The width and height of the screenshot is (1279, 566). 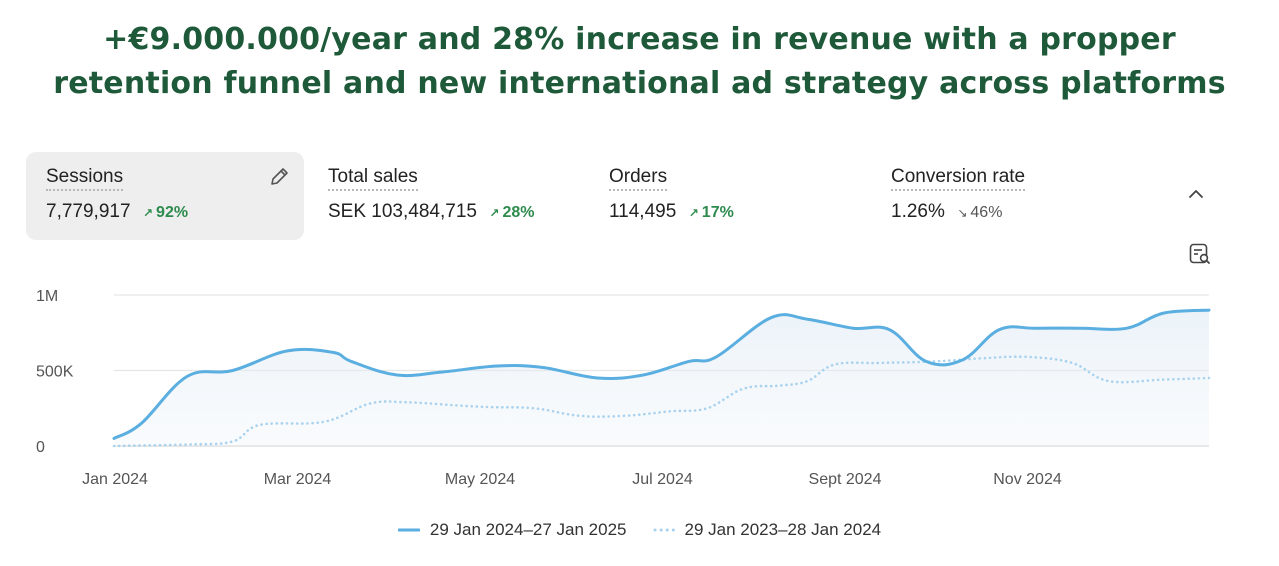 What do you see at coordinates (47, 296) in the screenshot?
I see `y-tick-label: 1M` at bounding box center [47, 296].